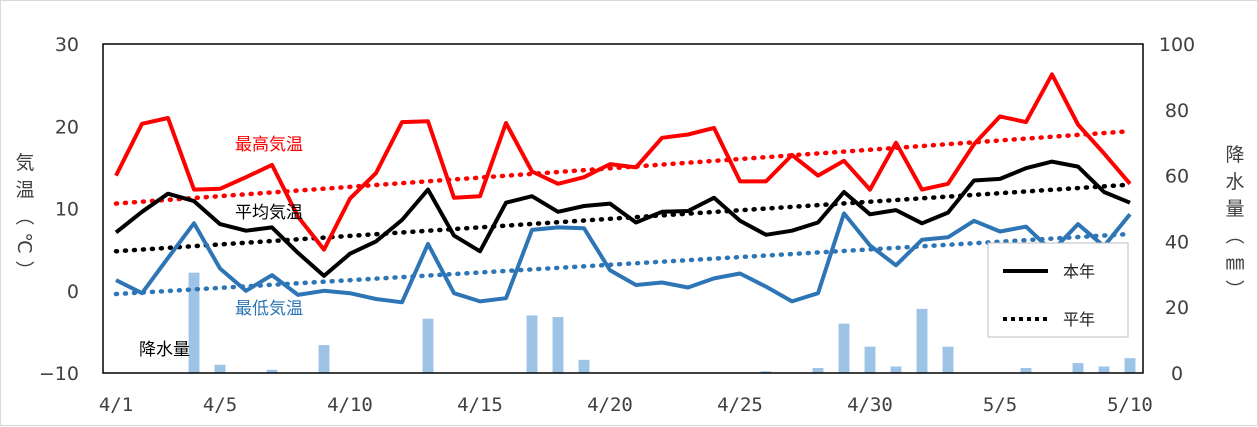 The height and width of the screenshot is (427, 1258). What do you see at coordinates (610, 405) in the screenshot?
I see `x-tick-label: 4/20` at bounding box center [610, 405].